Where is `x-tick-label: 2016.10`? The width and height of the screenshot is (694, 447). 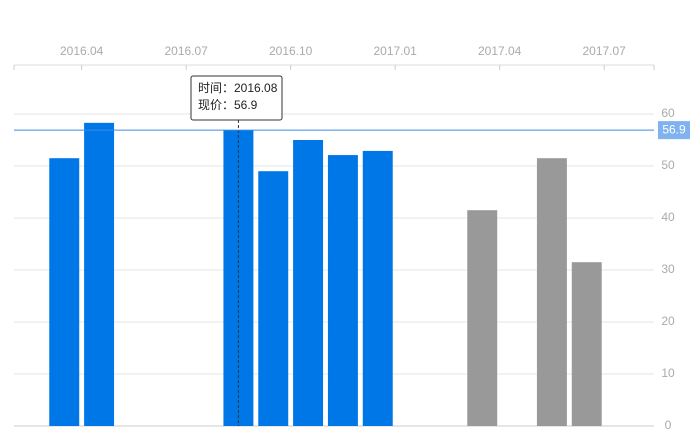
x-tick-label: 2016.10 is located at coordinates (291, 51).